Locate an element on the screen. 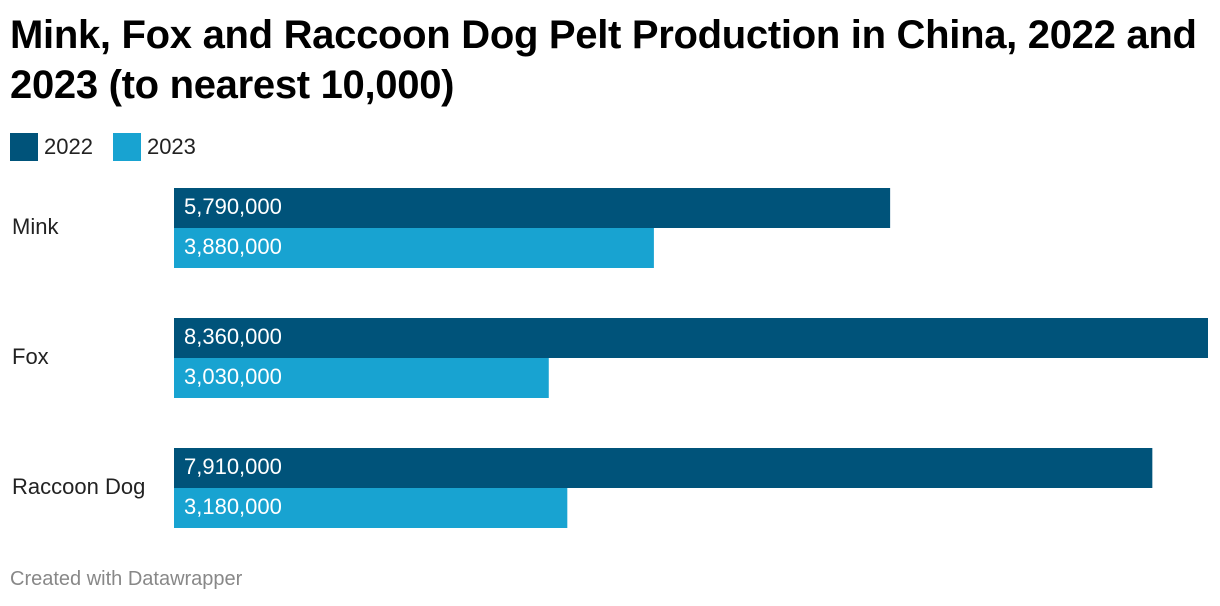 This screenshot has height=606, width=1220. value-label-fox-2022: 8,360,000 is located at coordinates (233, 336).